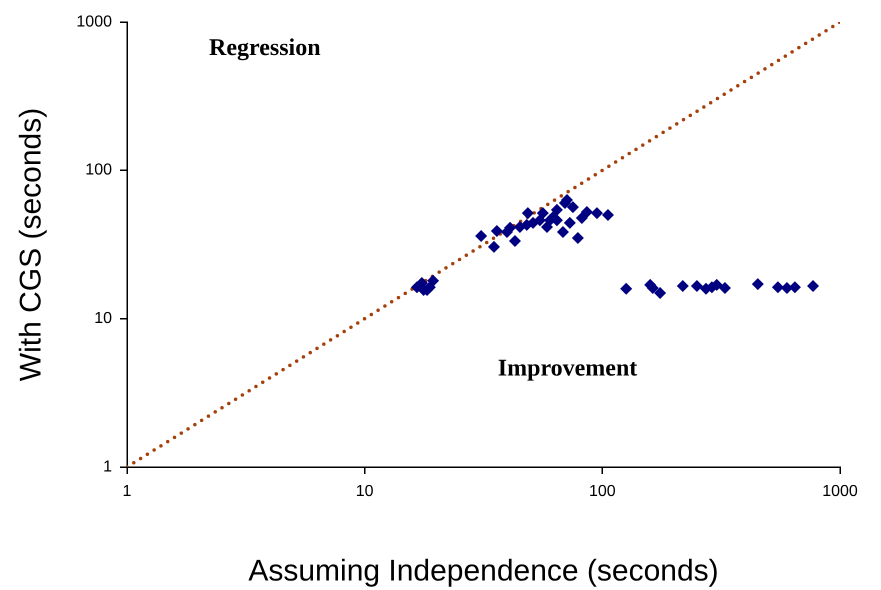  Describe the element at coordinates (127, 491) in the screenshot. I see `x-tick-label: 1` at that location.